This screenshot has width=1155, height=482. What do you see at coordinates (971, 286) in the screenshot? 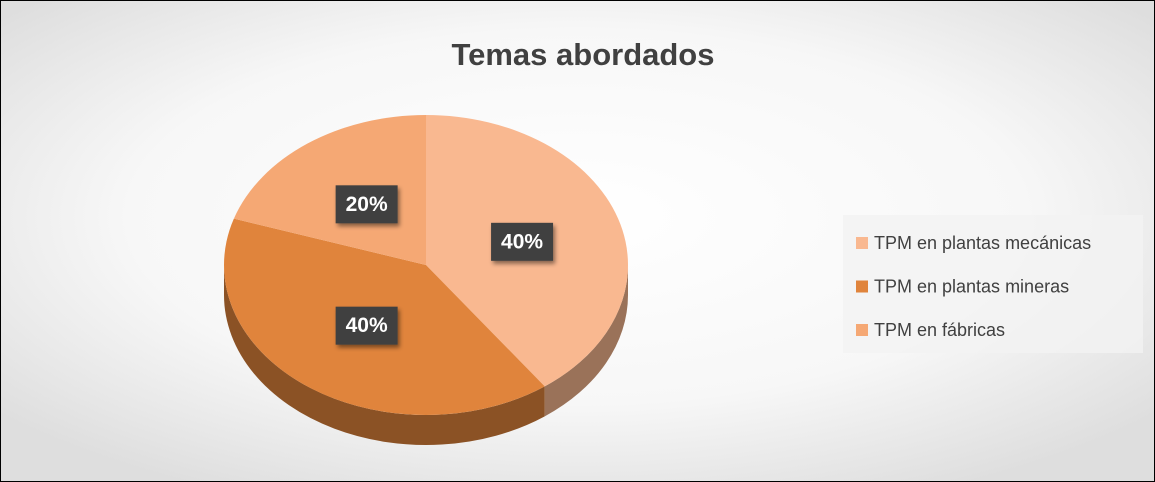
I see `legend-label: TPM en plantas mineras` at bounding box center [971, 286].